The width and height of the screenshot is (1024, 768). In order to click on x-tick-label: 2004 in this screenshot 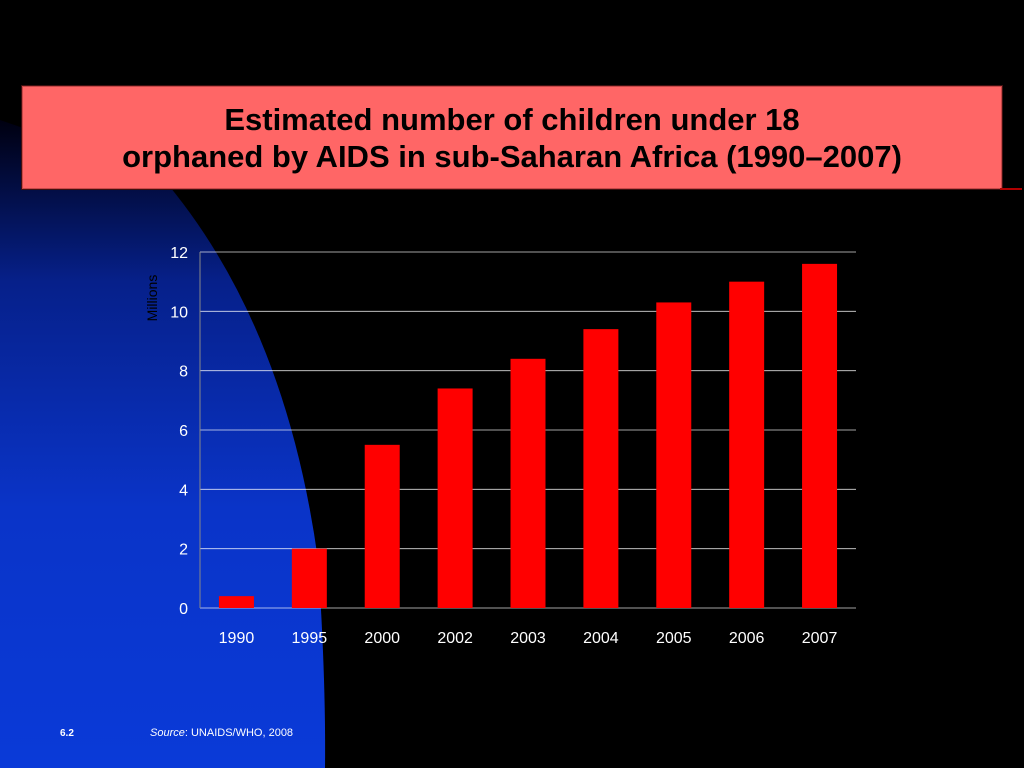, I will do `click(601, 638)`.